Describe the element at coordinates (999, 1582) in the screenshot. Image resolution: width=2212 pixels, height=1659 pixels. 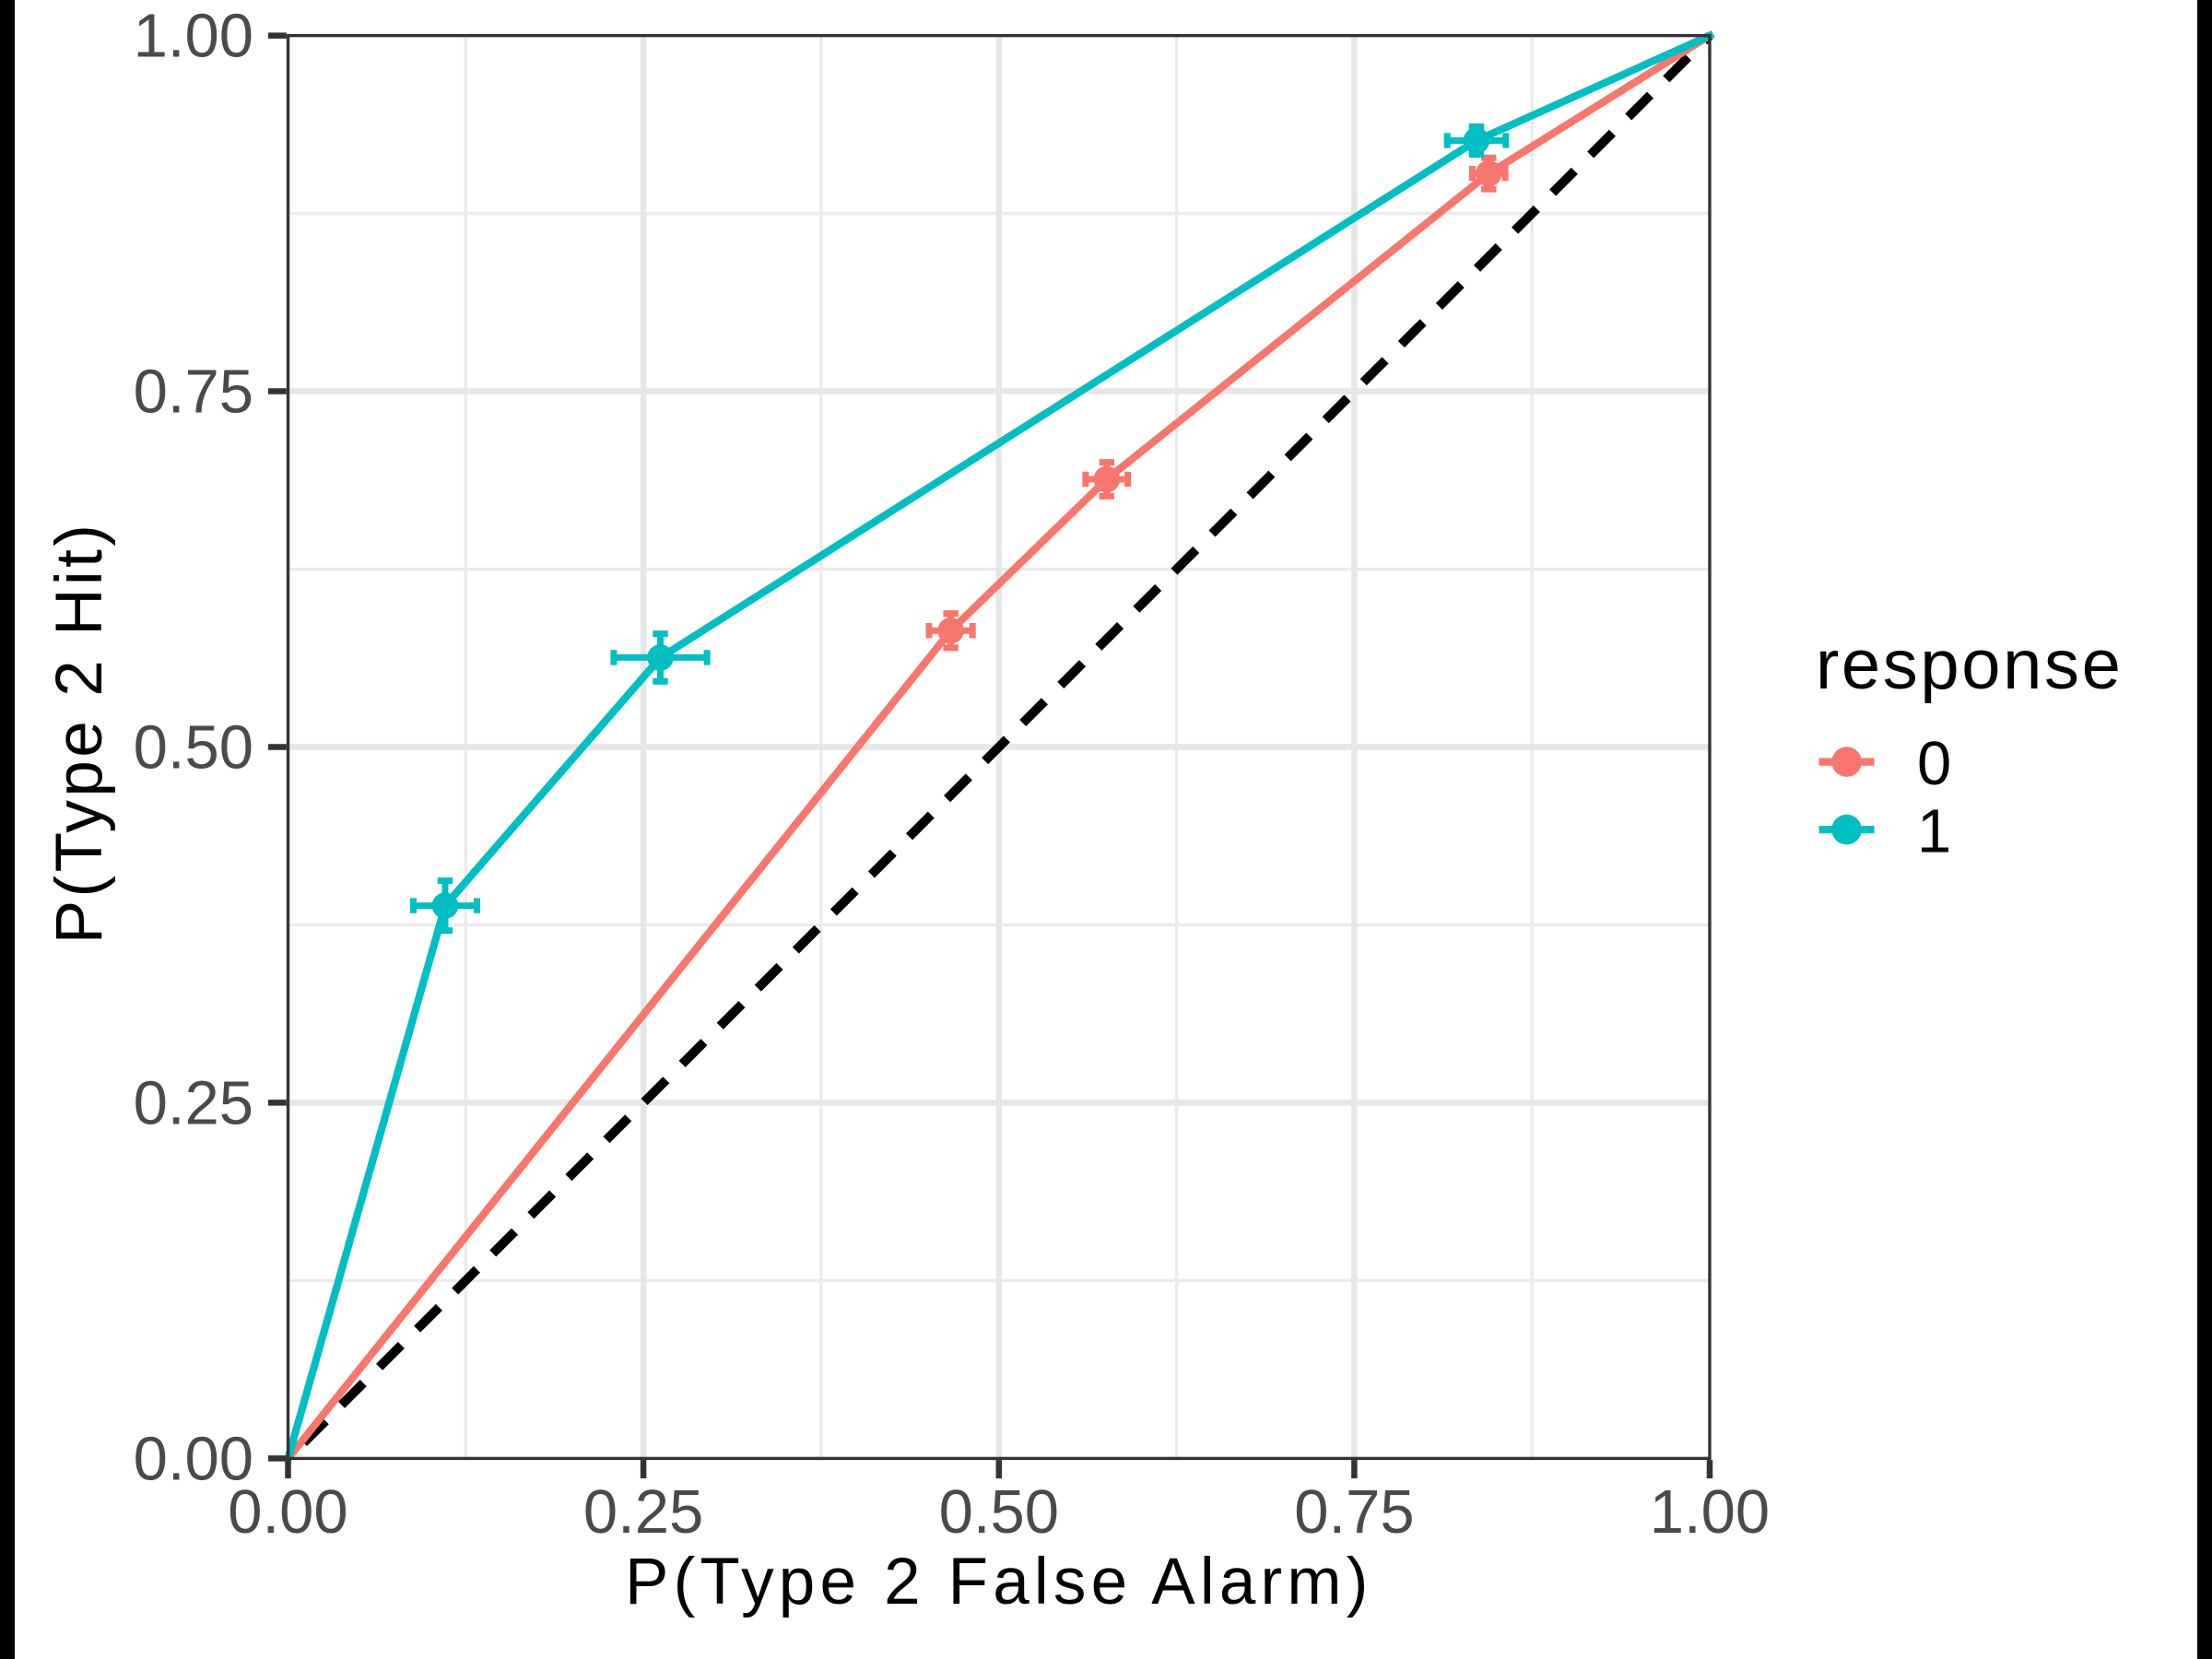
I see `svg-text: P(Type 2 False Alarm)` at that location.